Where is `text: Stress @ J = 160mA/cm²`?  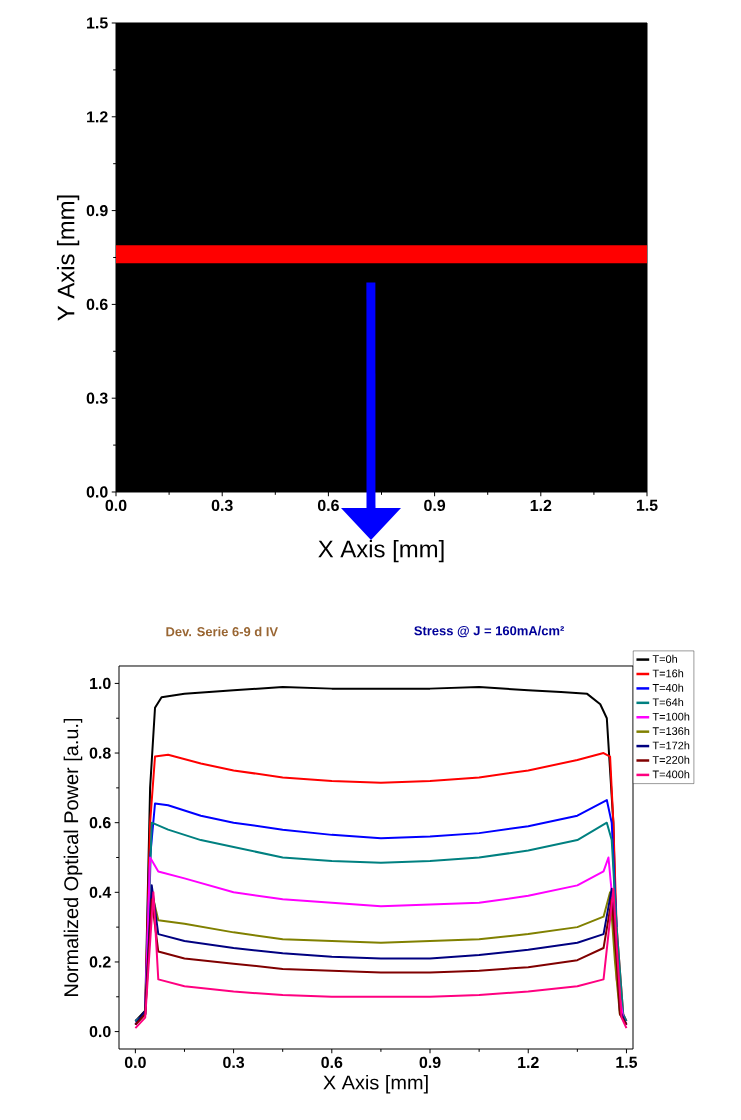 text: Stress @ J = 160mA/cm² is located at coordinates (489, 631).